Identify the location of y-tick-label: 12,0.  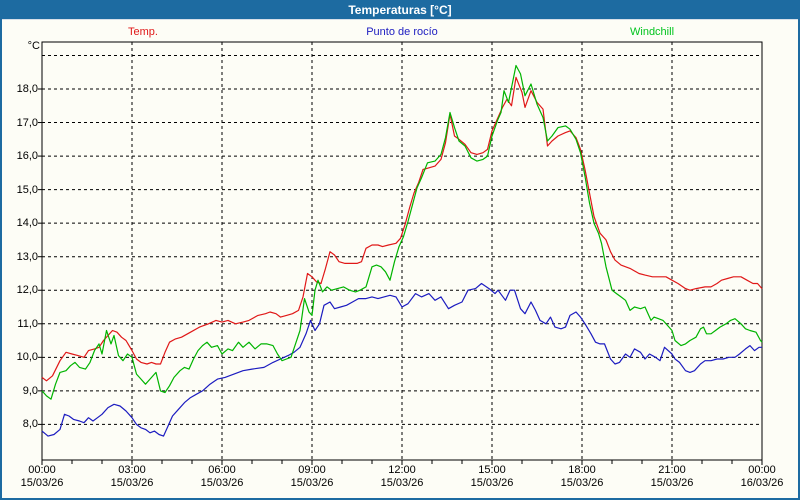
(27, 290).